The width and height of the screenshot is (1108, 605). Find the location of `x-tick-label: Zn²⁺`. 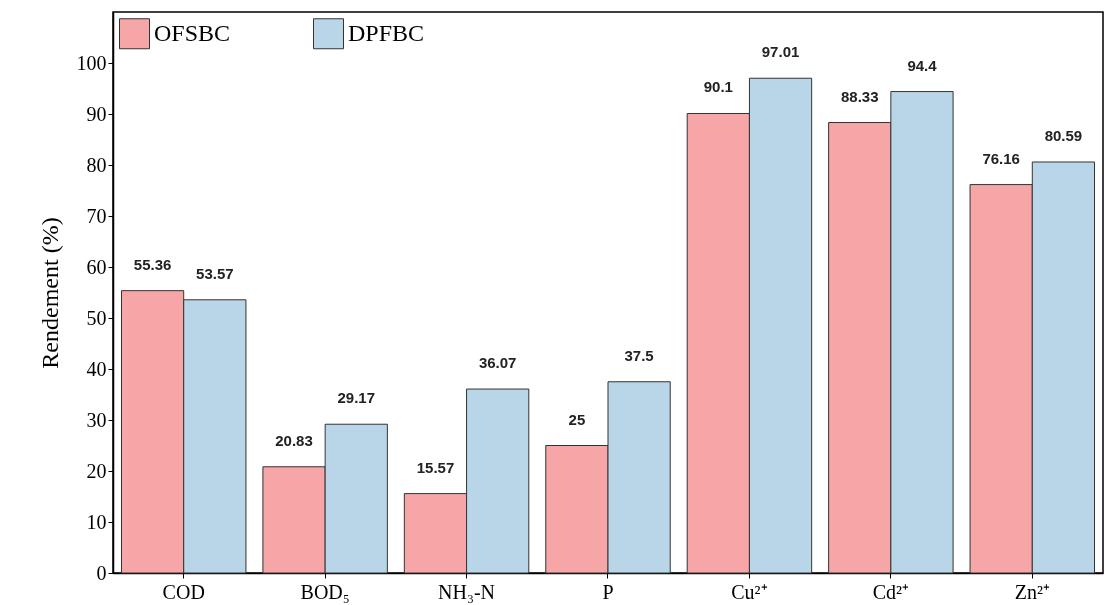

x-tick-label: Zn²⁺ is located at coordinates (1032, 591).